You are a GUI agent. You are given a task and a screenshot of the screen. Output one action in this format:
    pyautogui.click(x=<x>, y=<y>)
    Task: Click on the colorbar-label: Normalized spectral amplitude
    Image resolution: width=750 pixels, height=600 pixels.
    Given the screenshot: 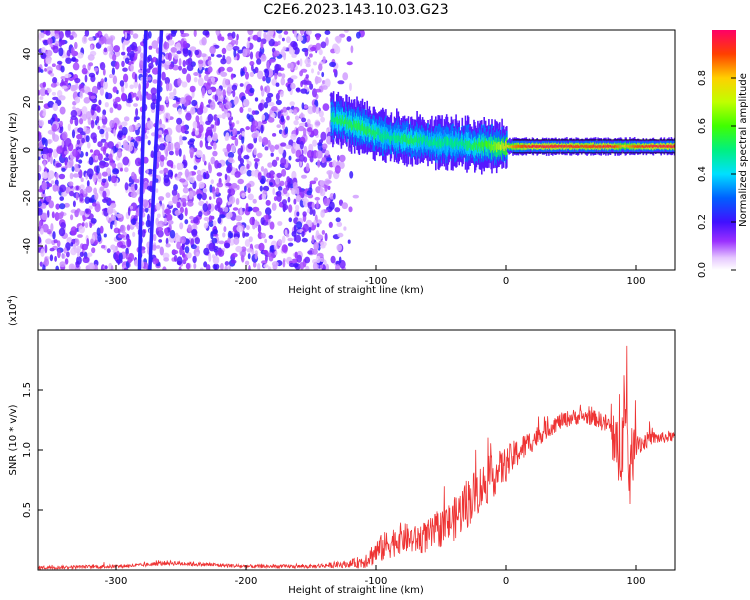 What is the action you would take?
    pyautogui.click(x=743, y=150)
    